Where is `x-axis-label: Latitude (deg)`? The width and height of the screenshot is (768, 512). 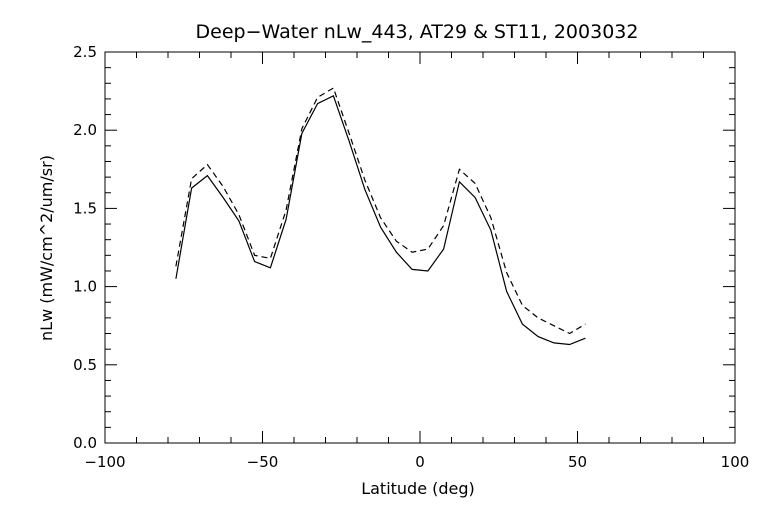
x-axis-label: Latitude (deg) is located at coordinates (418, 488).